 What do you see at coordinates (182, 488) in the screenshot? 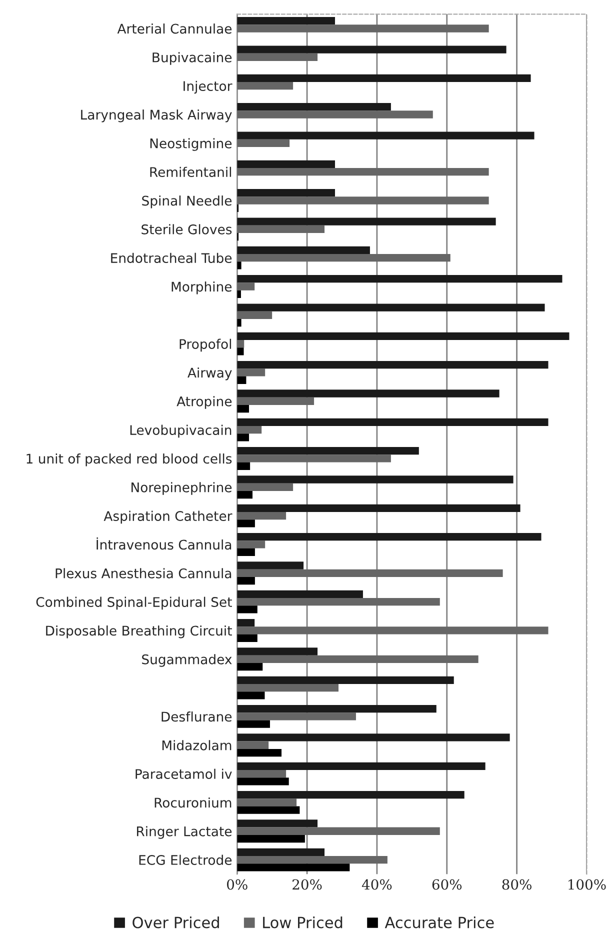
I see `y-tick-label: Norepinephrine` at bounding box center [182, 488].